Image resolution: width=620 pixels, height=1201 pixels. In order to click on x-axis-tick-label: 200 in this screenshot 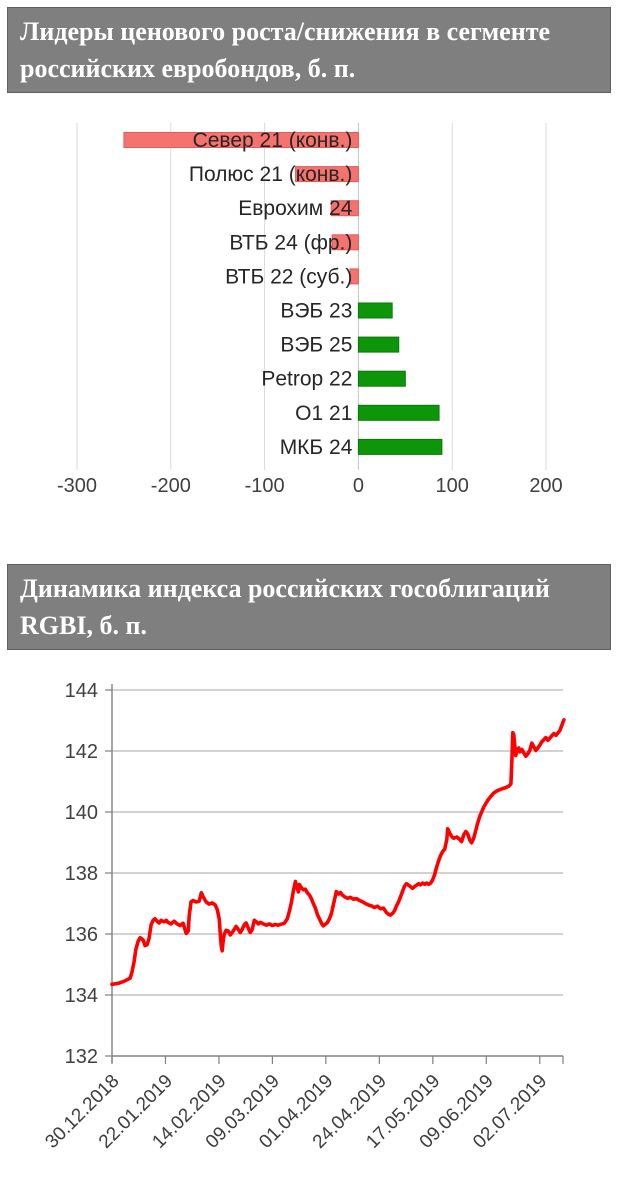, I will do `click(545, 486)`.